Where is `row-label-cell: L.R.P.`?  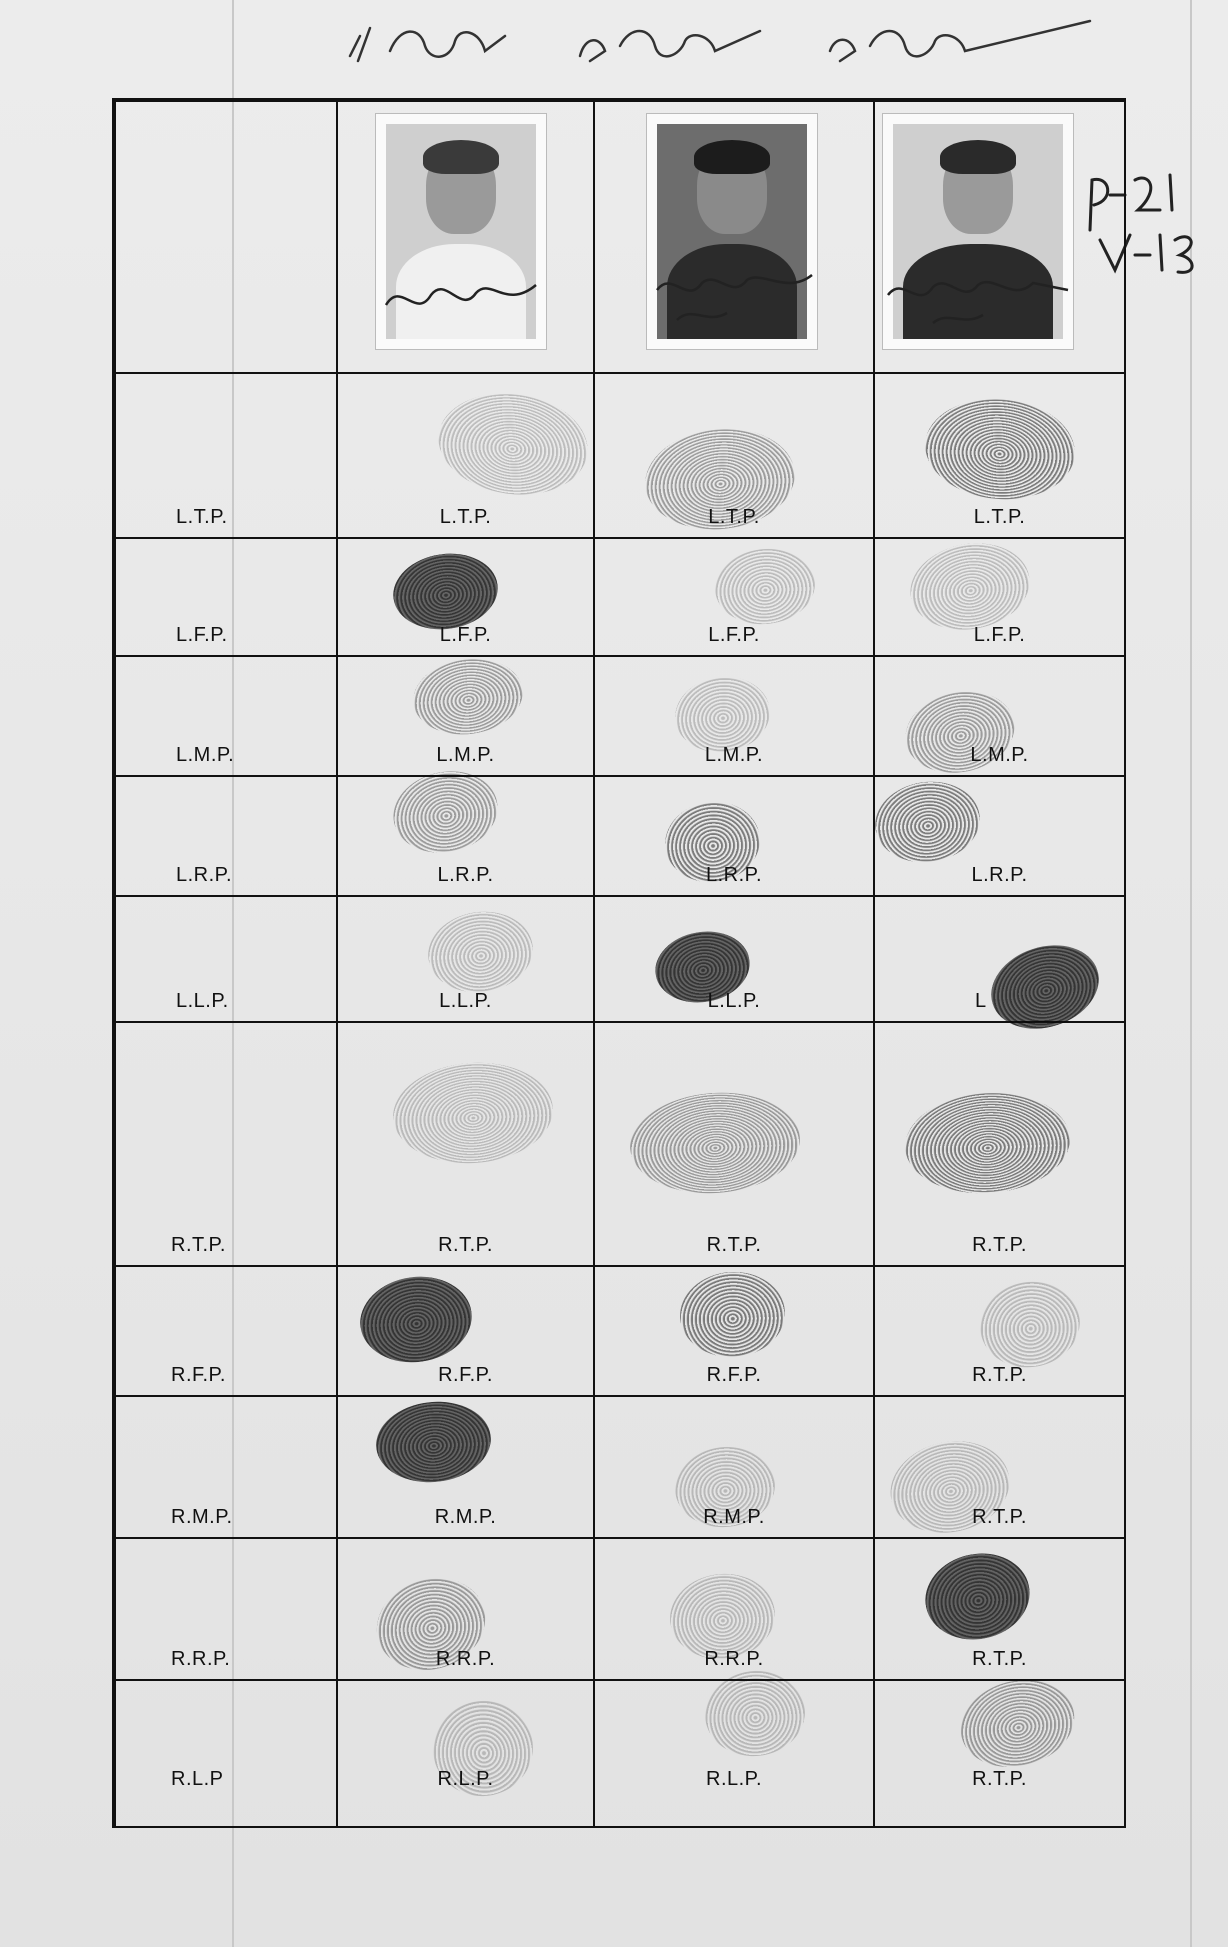
row-label-cell: L.R.P. is located at coordinates (226, 836).